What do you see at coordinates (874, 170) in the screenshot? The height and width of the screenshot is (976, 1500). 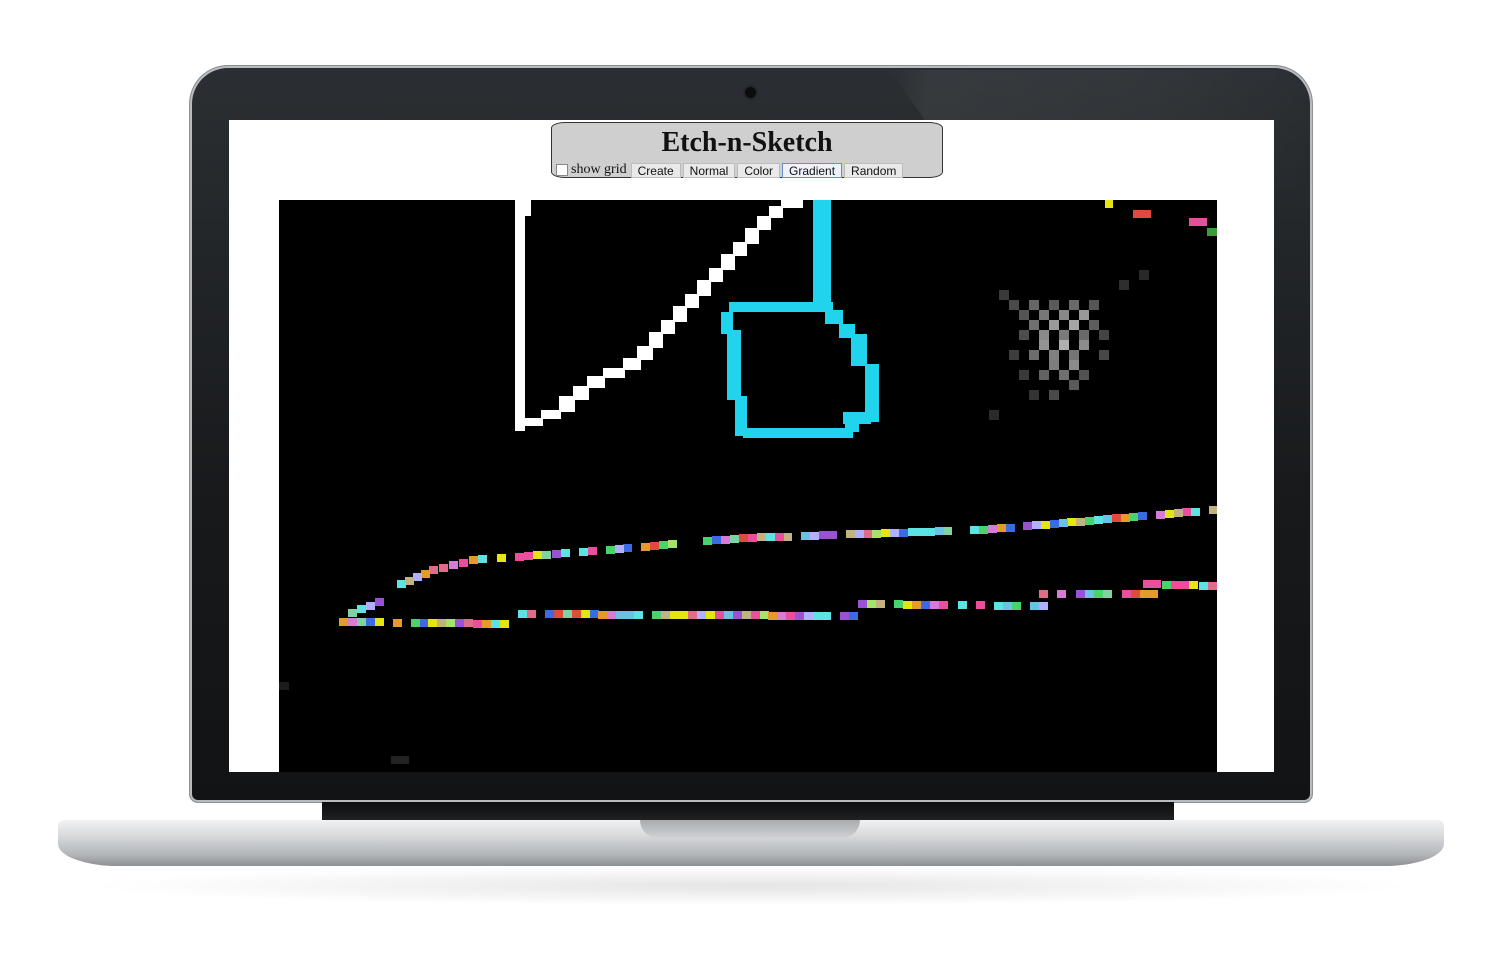 I see `random-button: Random` at bounding box center [874, 170].